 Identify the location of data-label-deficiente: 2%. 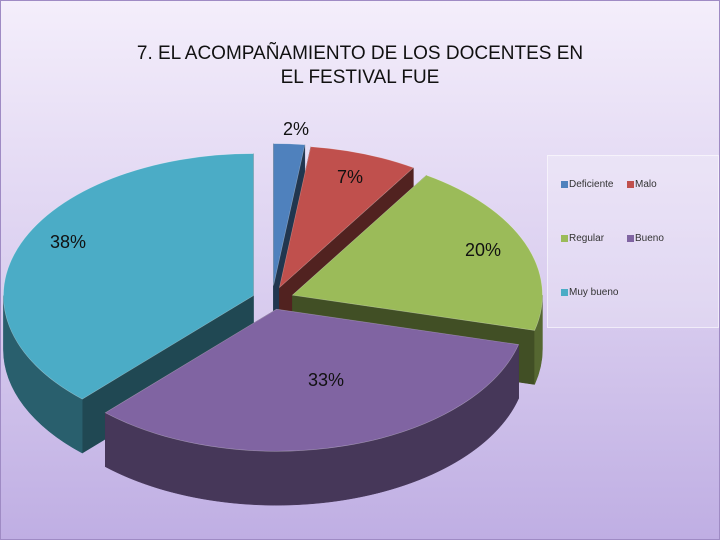
(296, 129).